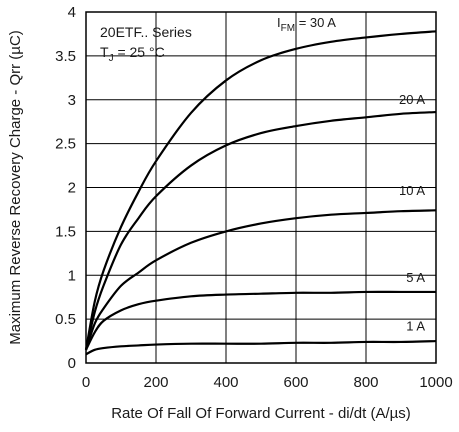 This screenshot has width=459, height=432. Describe the element at coordinates (72, 12) in the screenshot. I see `y-tick-label: 4` at that location.